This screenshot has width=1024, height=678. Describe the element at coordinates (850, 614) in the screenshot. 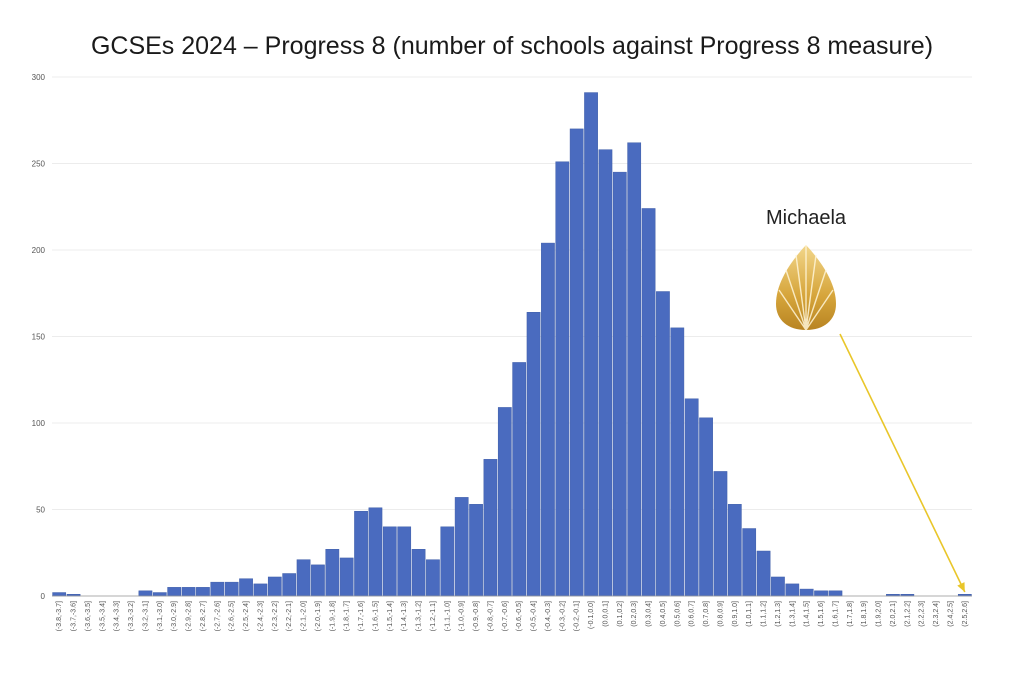

I see `x-tick-label: (1.7,1.8]` at that location.